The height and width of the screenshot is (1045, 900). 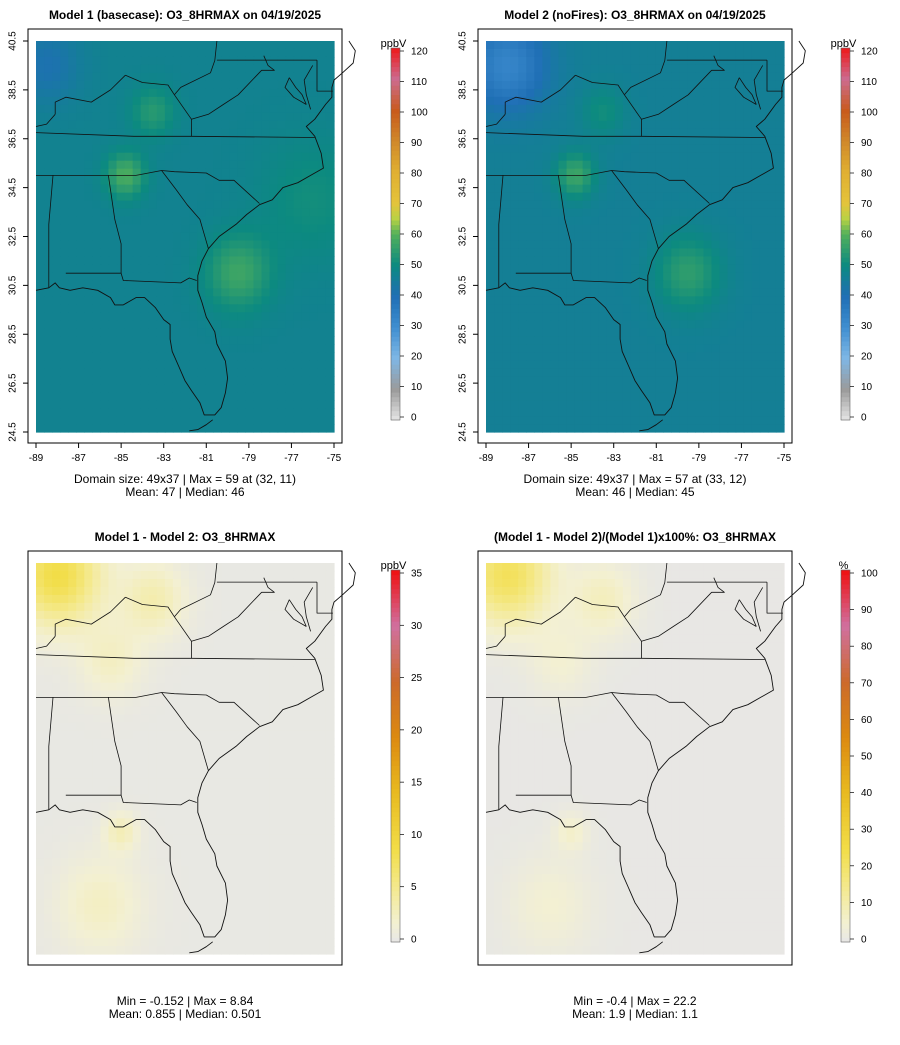 What do you see at coordinates (18, 236) in the screenshot?
I see `y-axis: 24.526.528.530.532.534.536.538.540.5` at bounding box center [18, 236].